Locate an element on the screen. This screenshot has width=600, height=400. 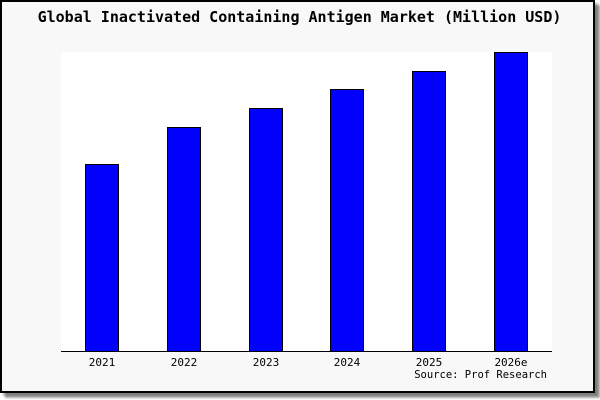
bar-2023 is located at coordinates (266, 229).